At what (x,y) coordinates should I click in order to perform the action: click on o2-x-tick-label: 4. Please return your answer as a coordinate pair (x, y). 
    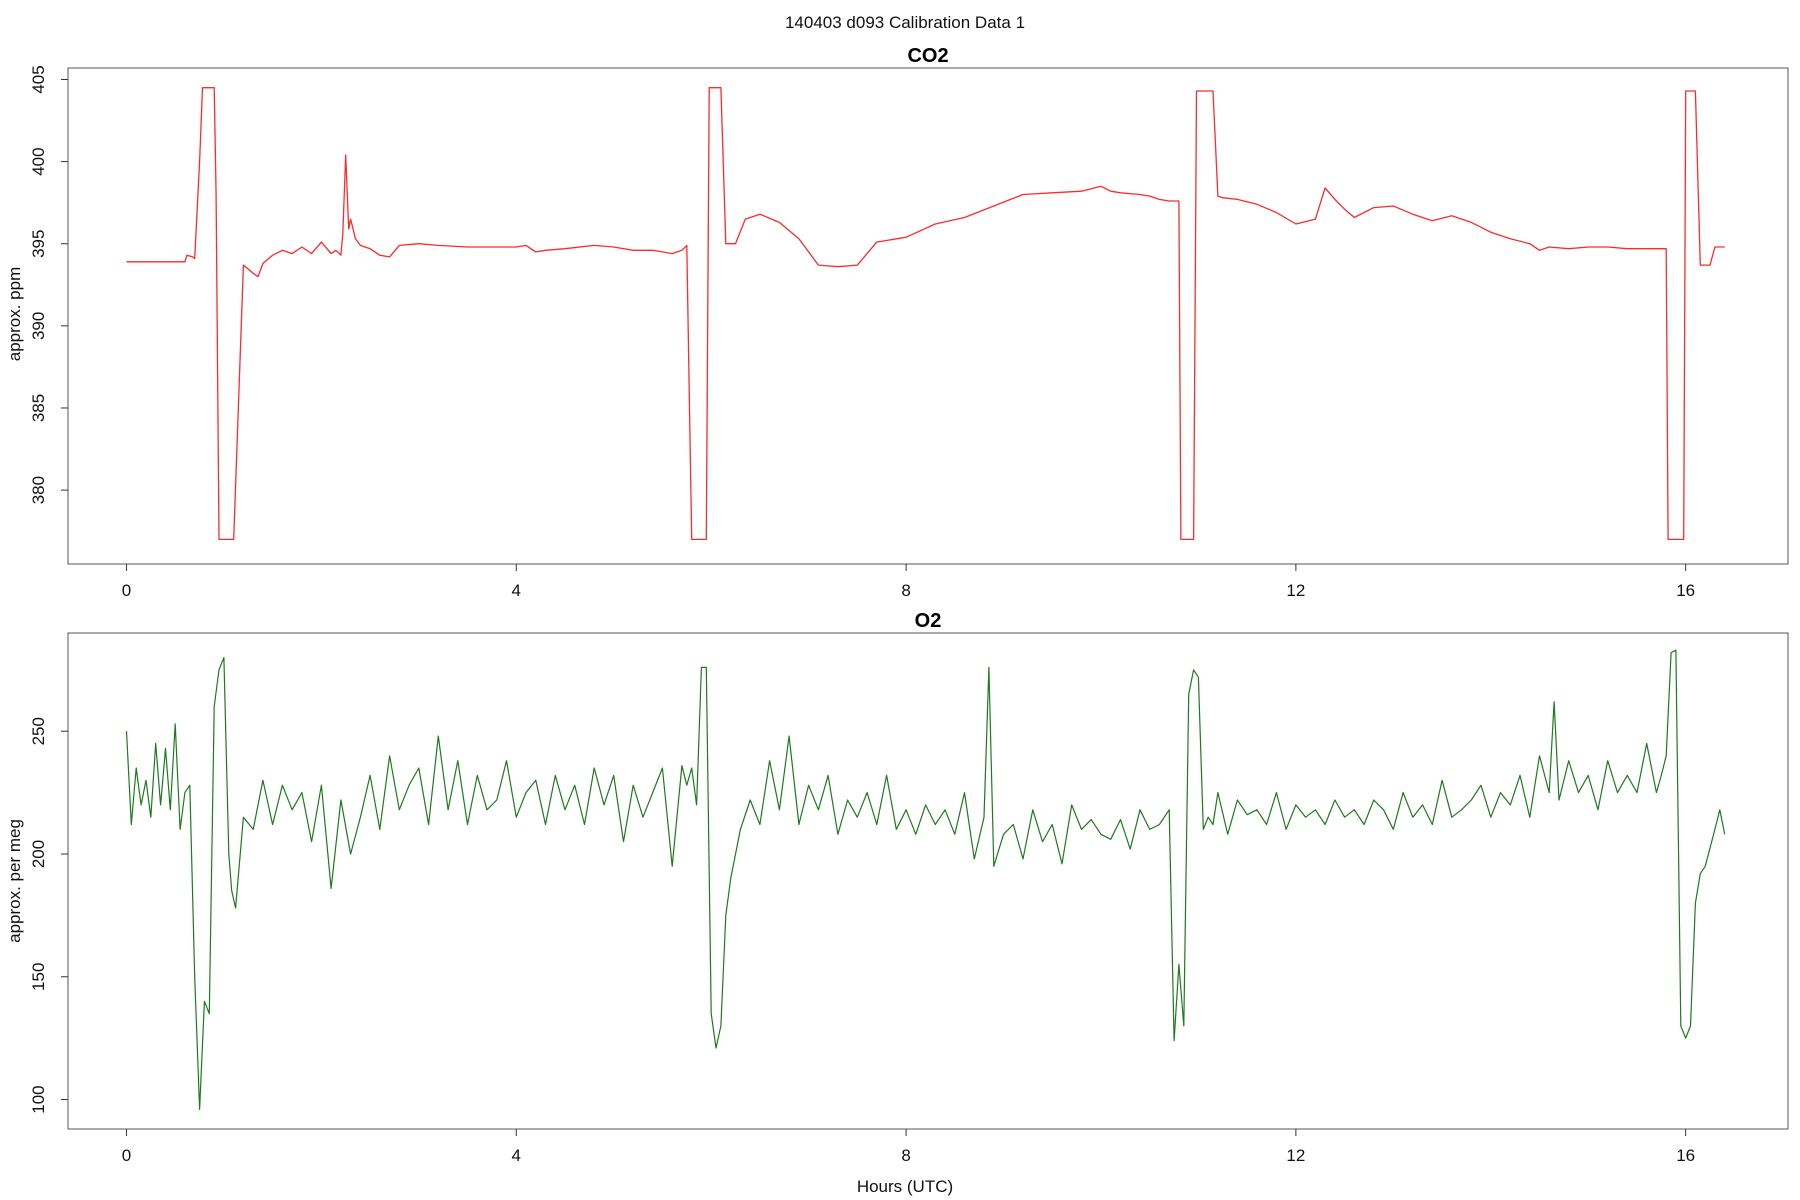
    Looking at the image, I should click on (516, 1155).